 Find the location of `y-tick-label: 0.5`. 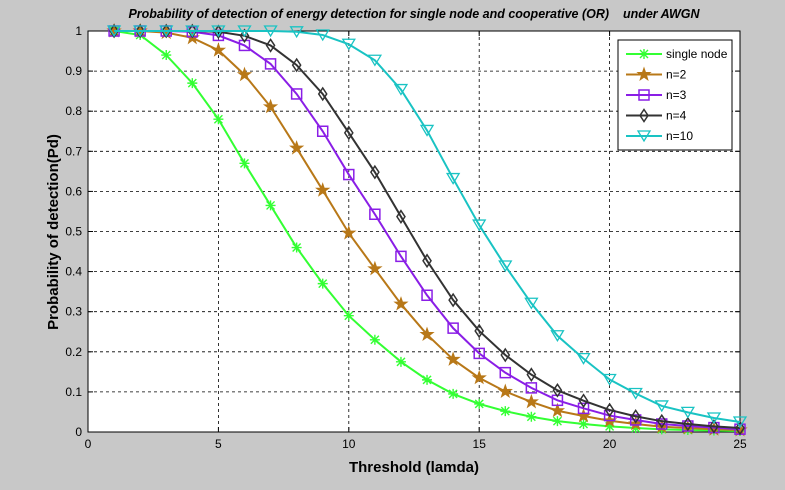

y-tick-label: 0.5 is located at coordinates (73, 232).